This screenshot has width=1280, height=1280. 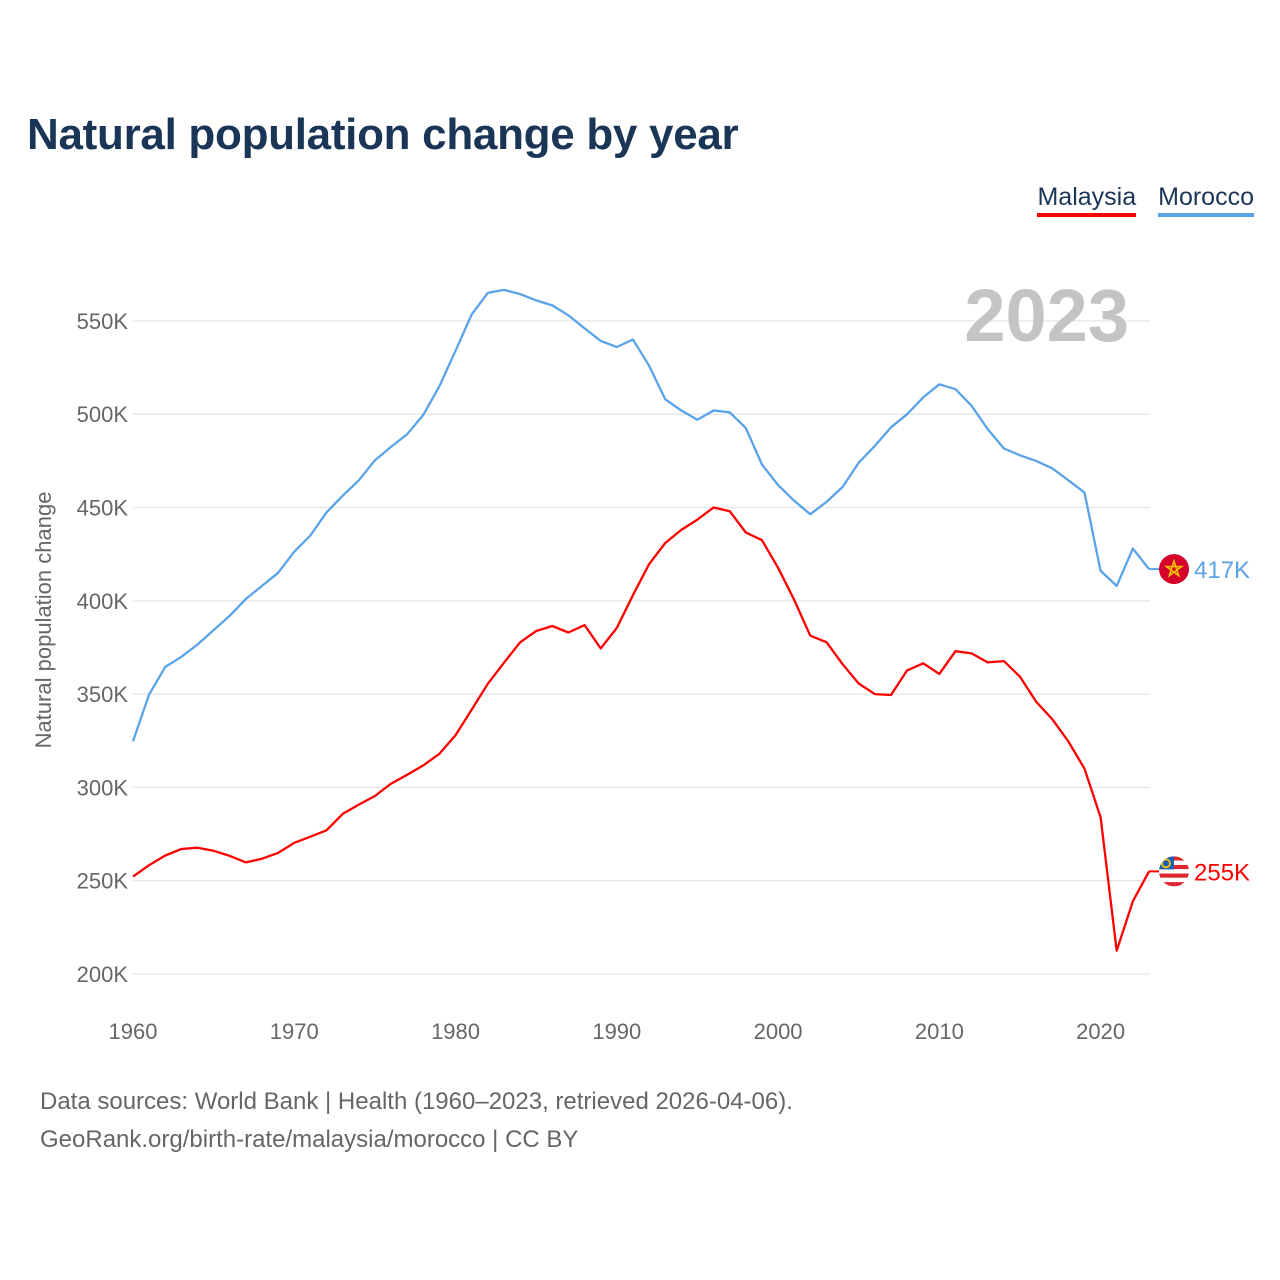 What do you see at coordinates (103, 601) in the screenshot?
I see `y-tick-label: 400K` at bounding box center [103, 601].